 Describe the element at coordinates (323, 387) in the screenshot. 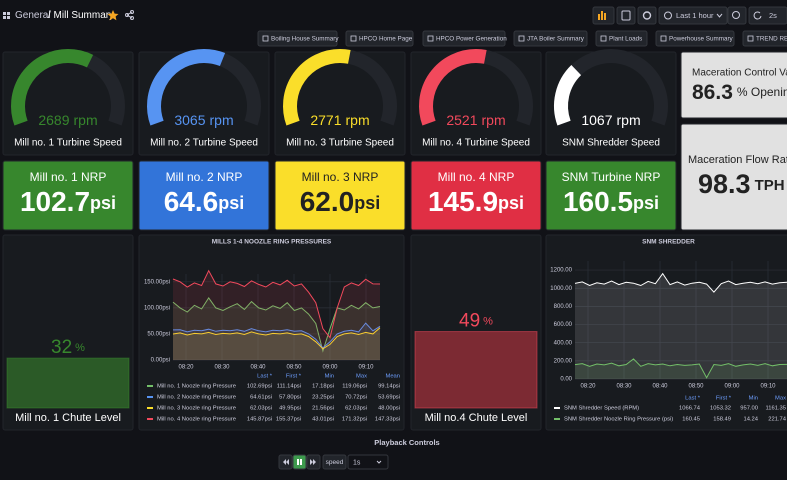

I see `legend-value: 17.18psi` at that location.